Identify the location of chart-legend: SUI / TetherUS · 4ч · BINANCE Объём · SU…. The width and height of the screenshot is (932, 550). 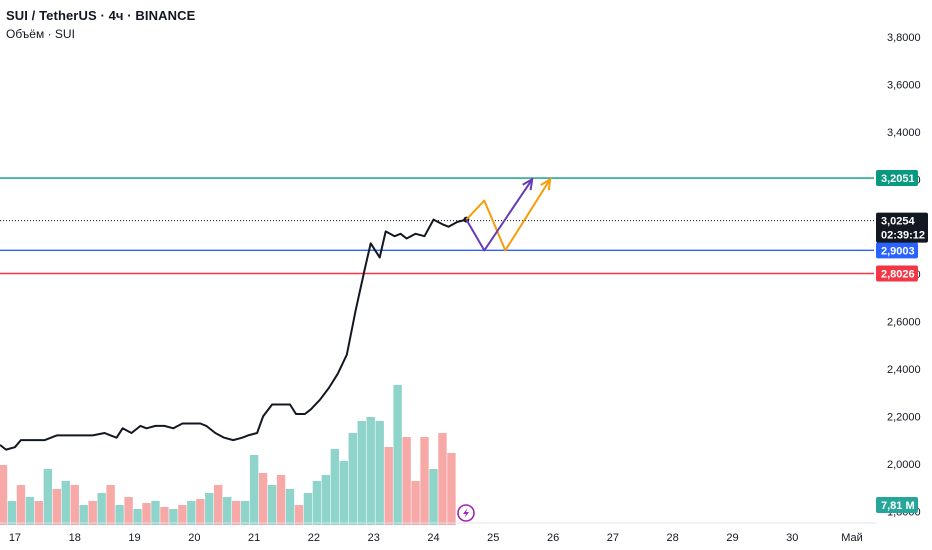
(100, 24).